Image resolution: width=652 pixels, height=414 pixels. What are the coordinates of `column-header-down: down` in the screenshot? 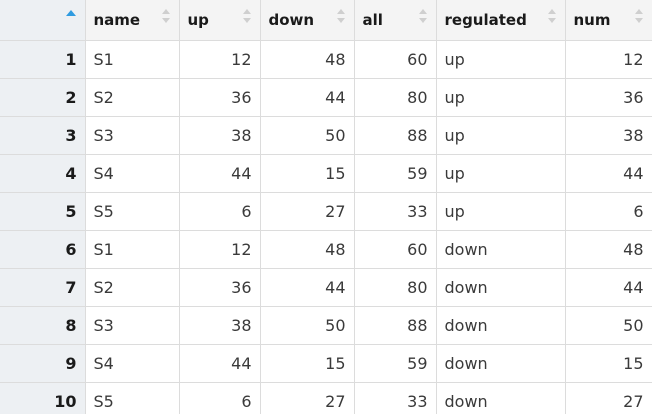 It's located at (307, 20).